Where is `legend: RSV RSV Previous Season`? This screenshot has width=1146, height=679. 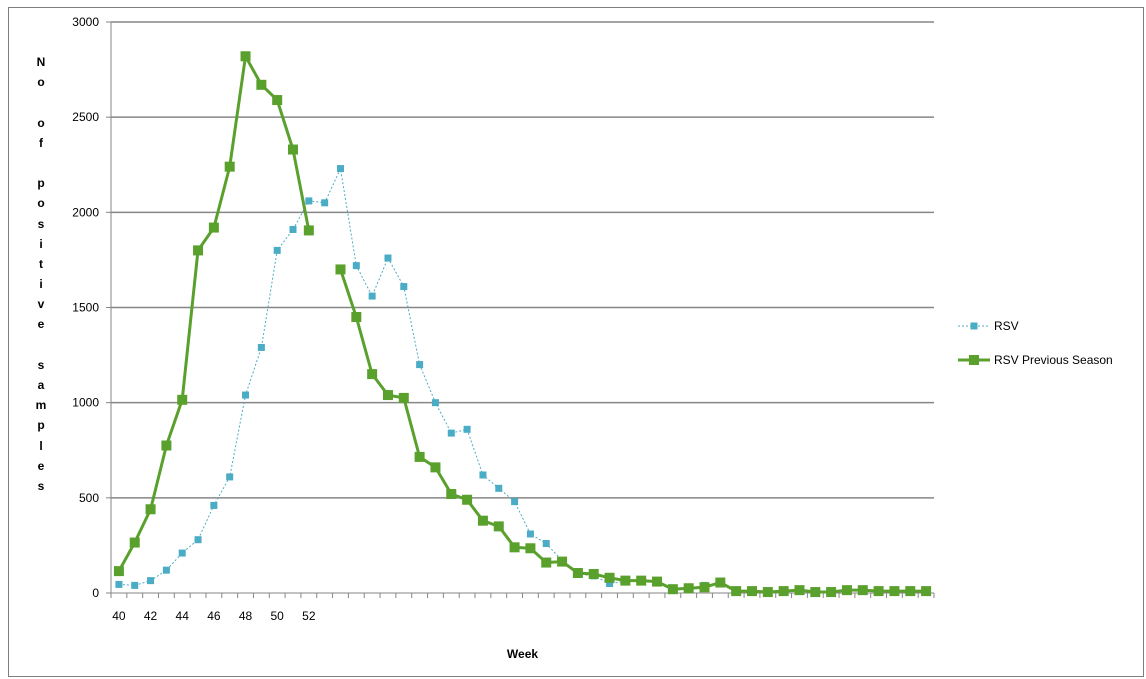
legend: RSV RSV Previous Season is located at coordinates (1035, 343).